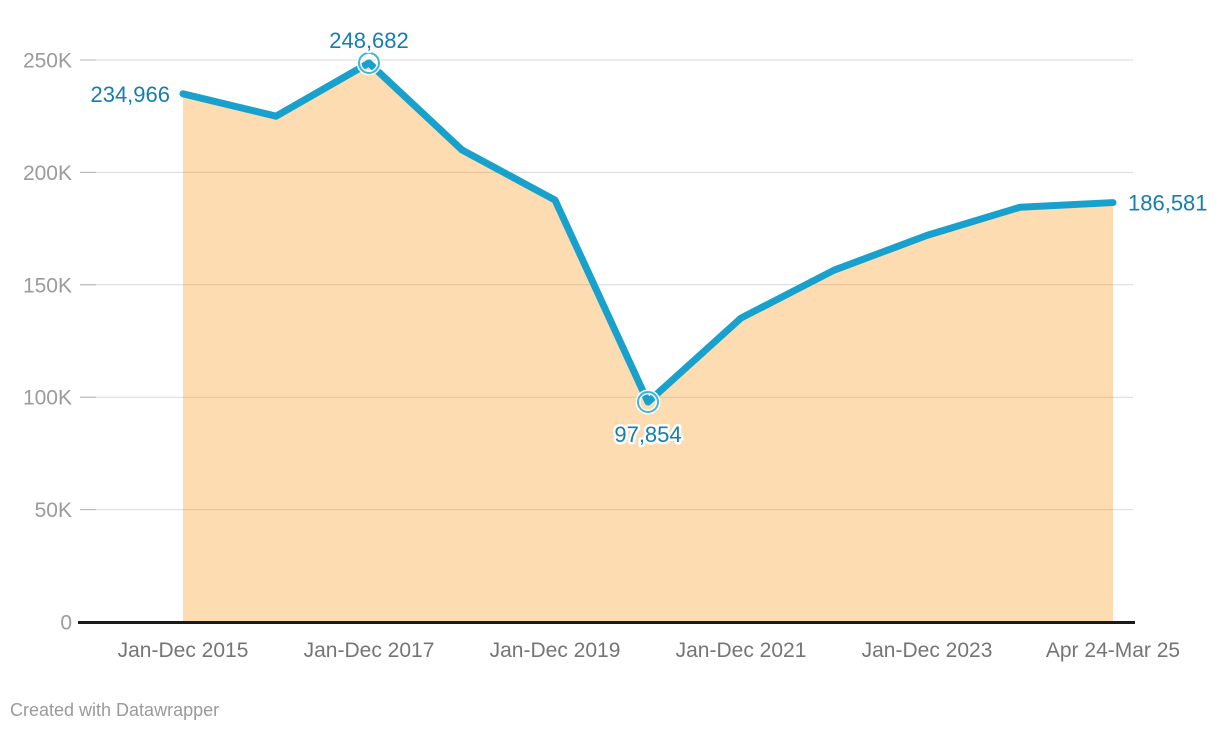  Describe the element at coordinates (47, 398) in the screenshot. I see `y-axis-label: 100K` at that location.